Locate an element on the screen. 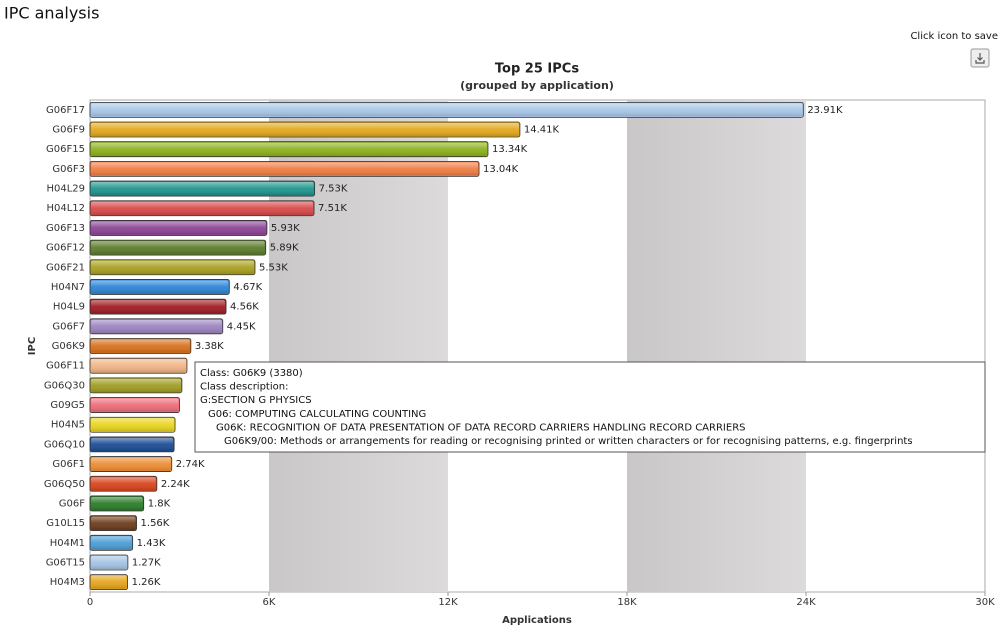 Image resolution: width=1000 pixels, height=628 pixels. y-tick-label: G06F7 is located at coordinates (68, 326).